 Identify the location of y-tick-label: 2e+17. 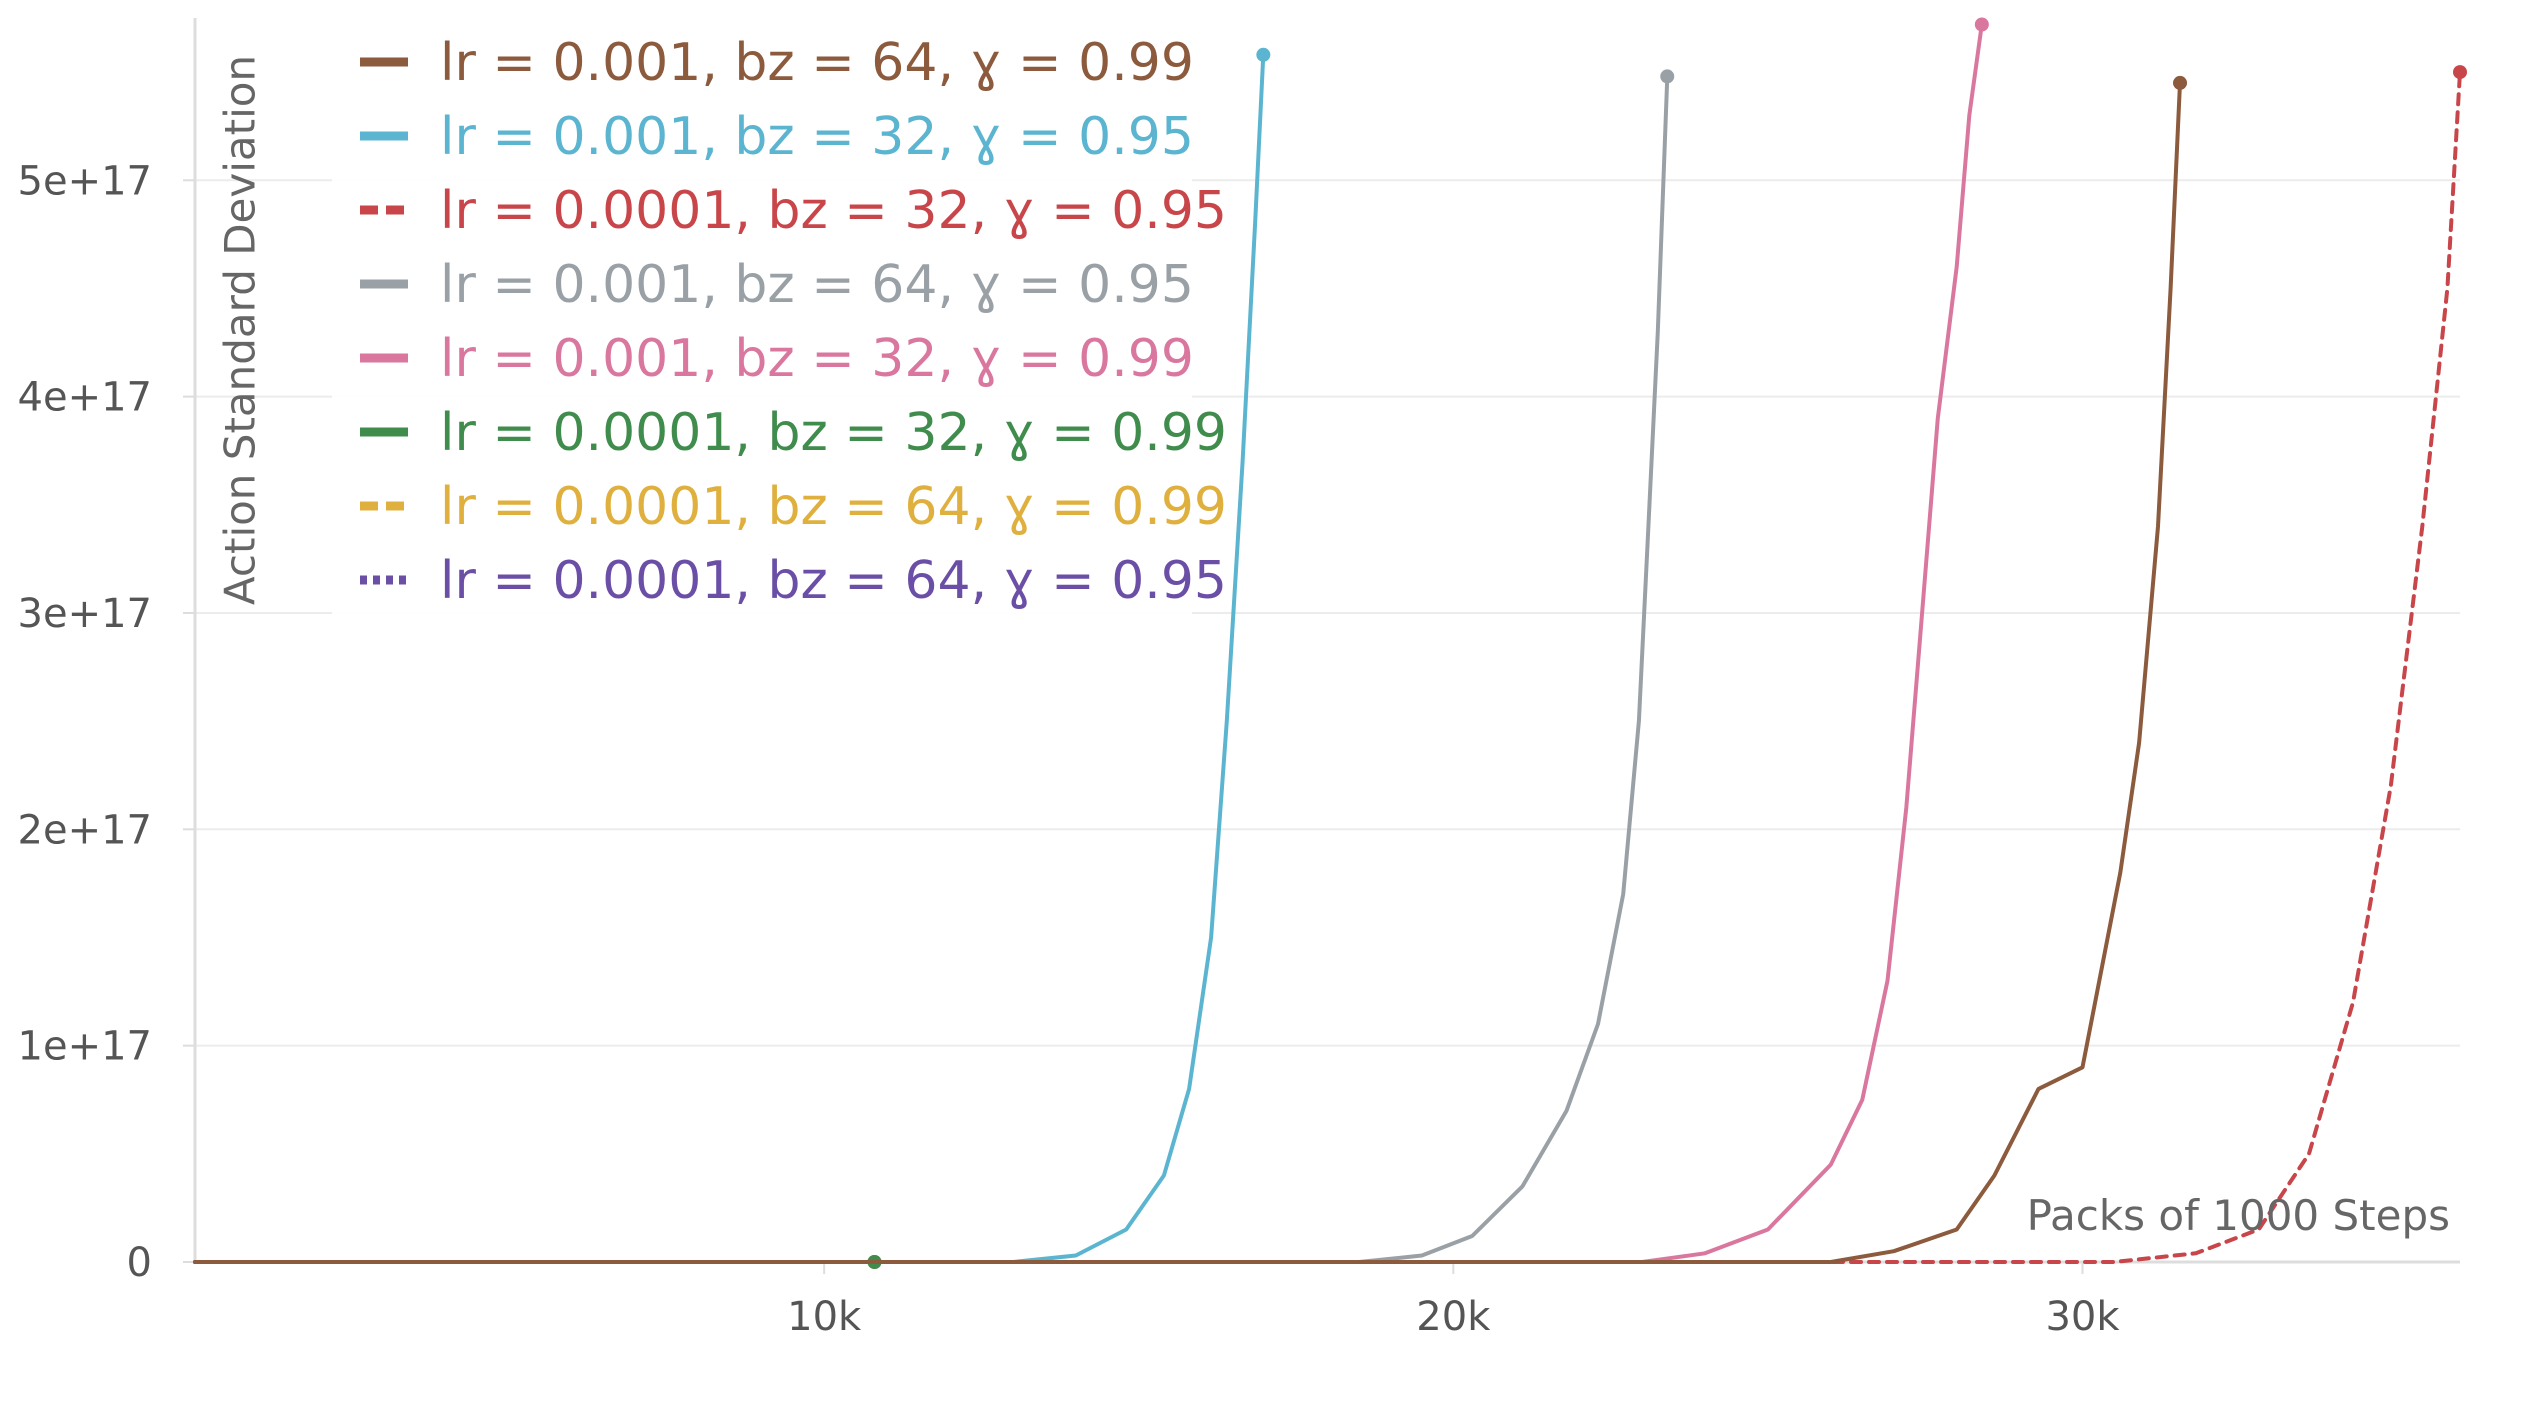
(85, 830).